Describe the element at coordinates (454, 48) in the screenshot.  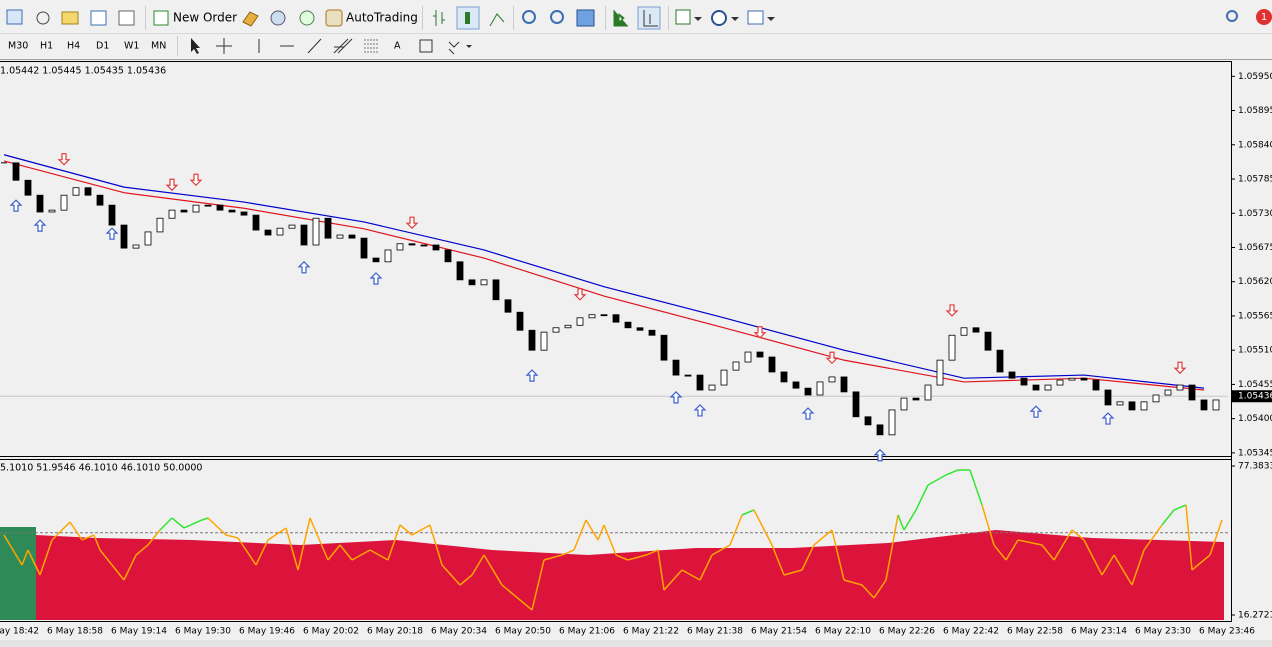
I see `icon-arrows` at that location.